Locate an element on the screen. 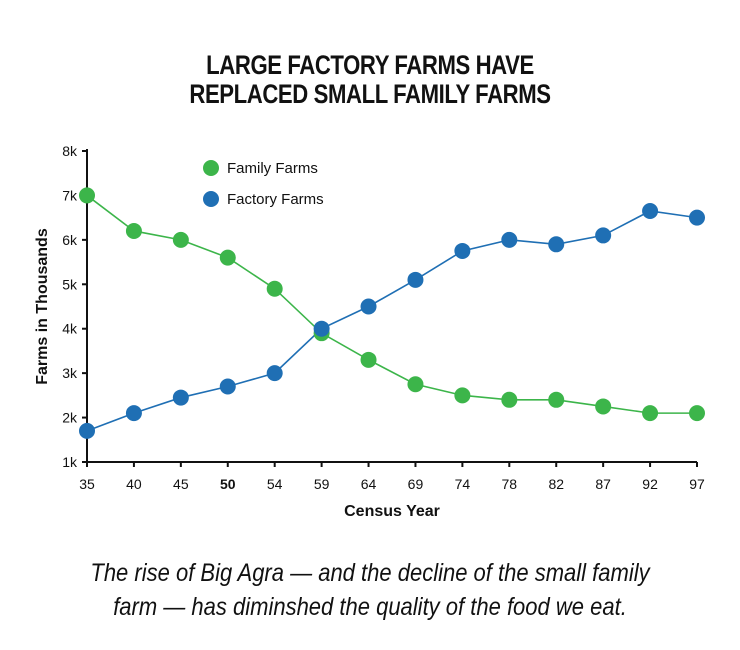  x-tick-label: 50 is located at coordinates (228, 484).